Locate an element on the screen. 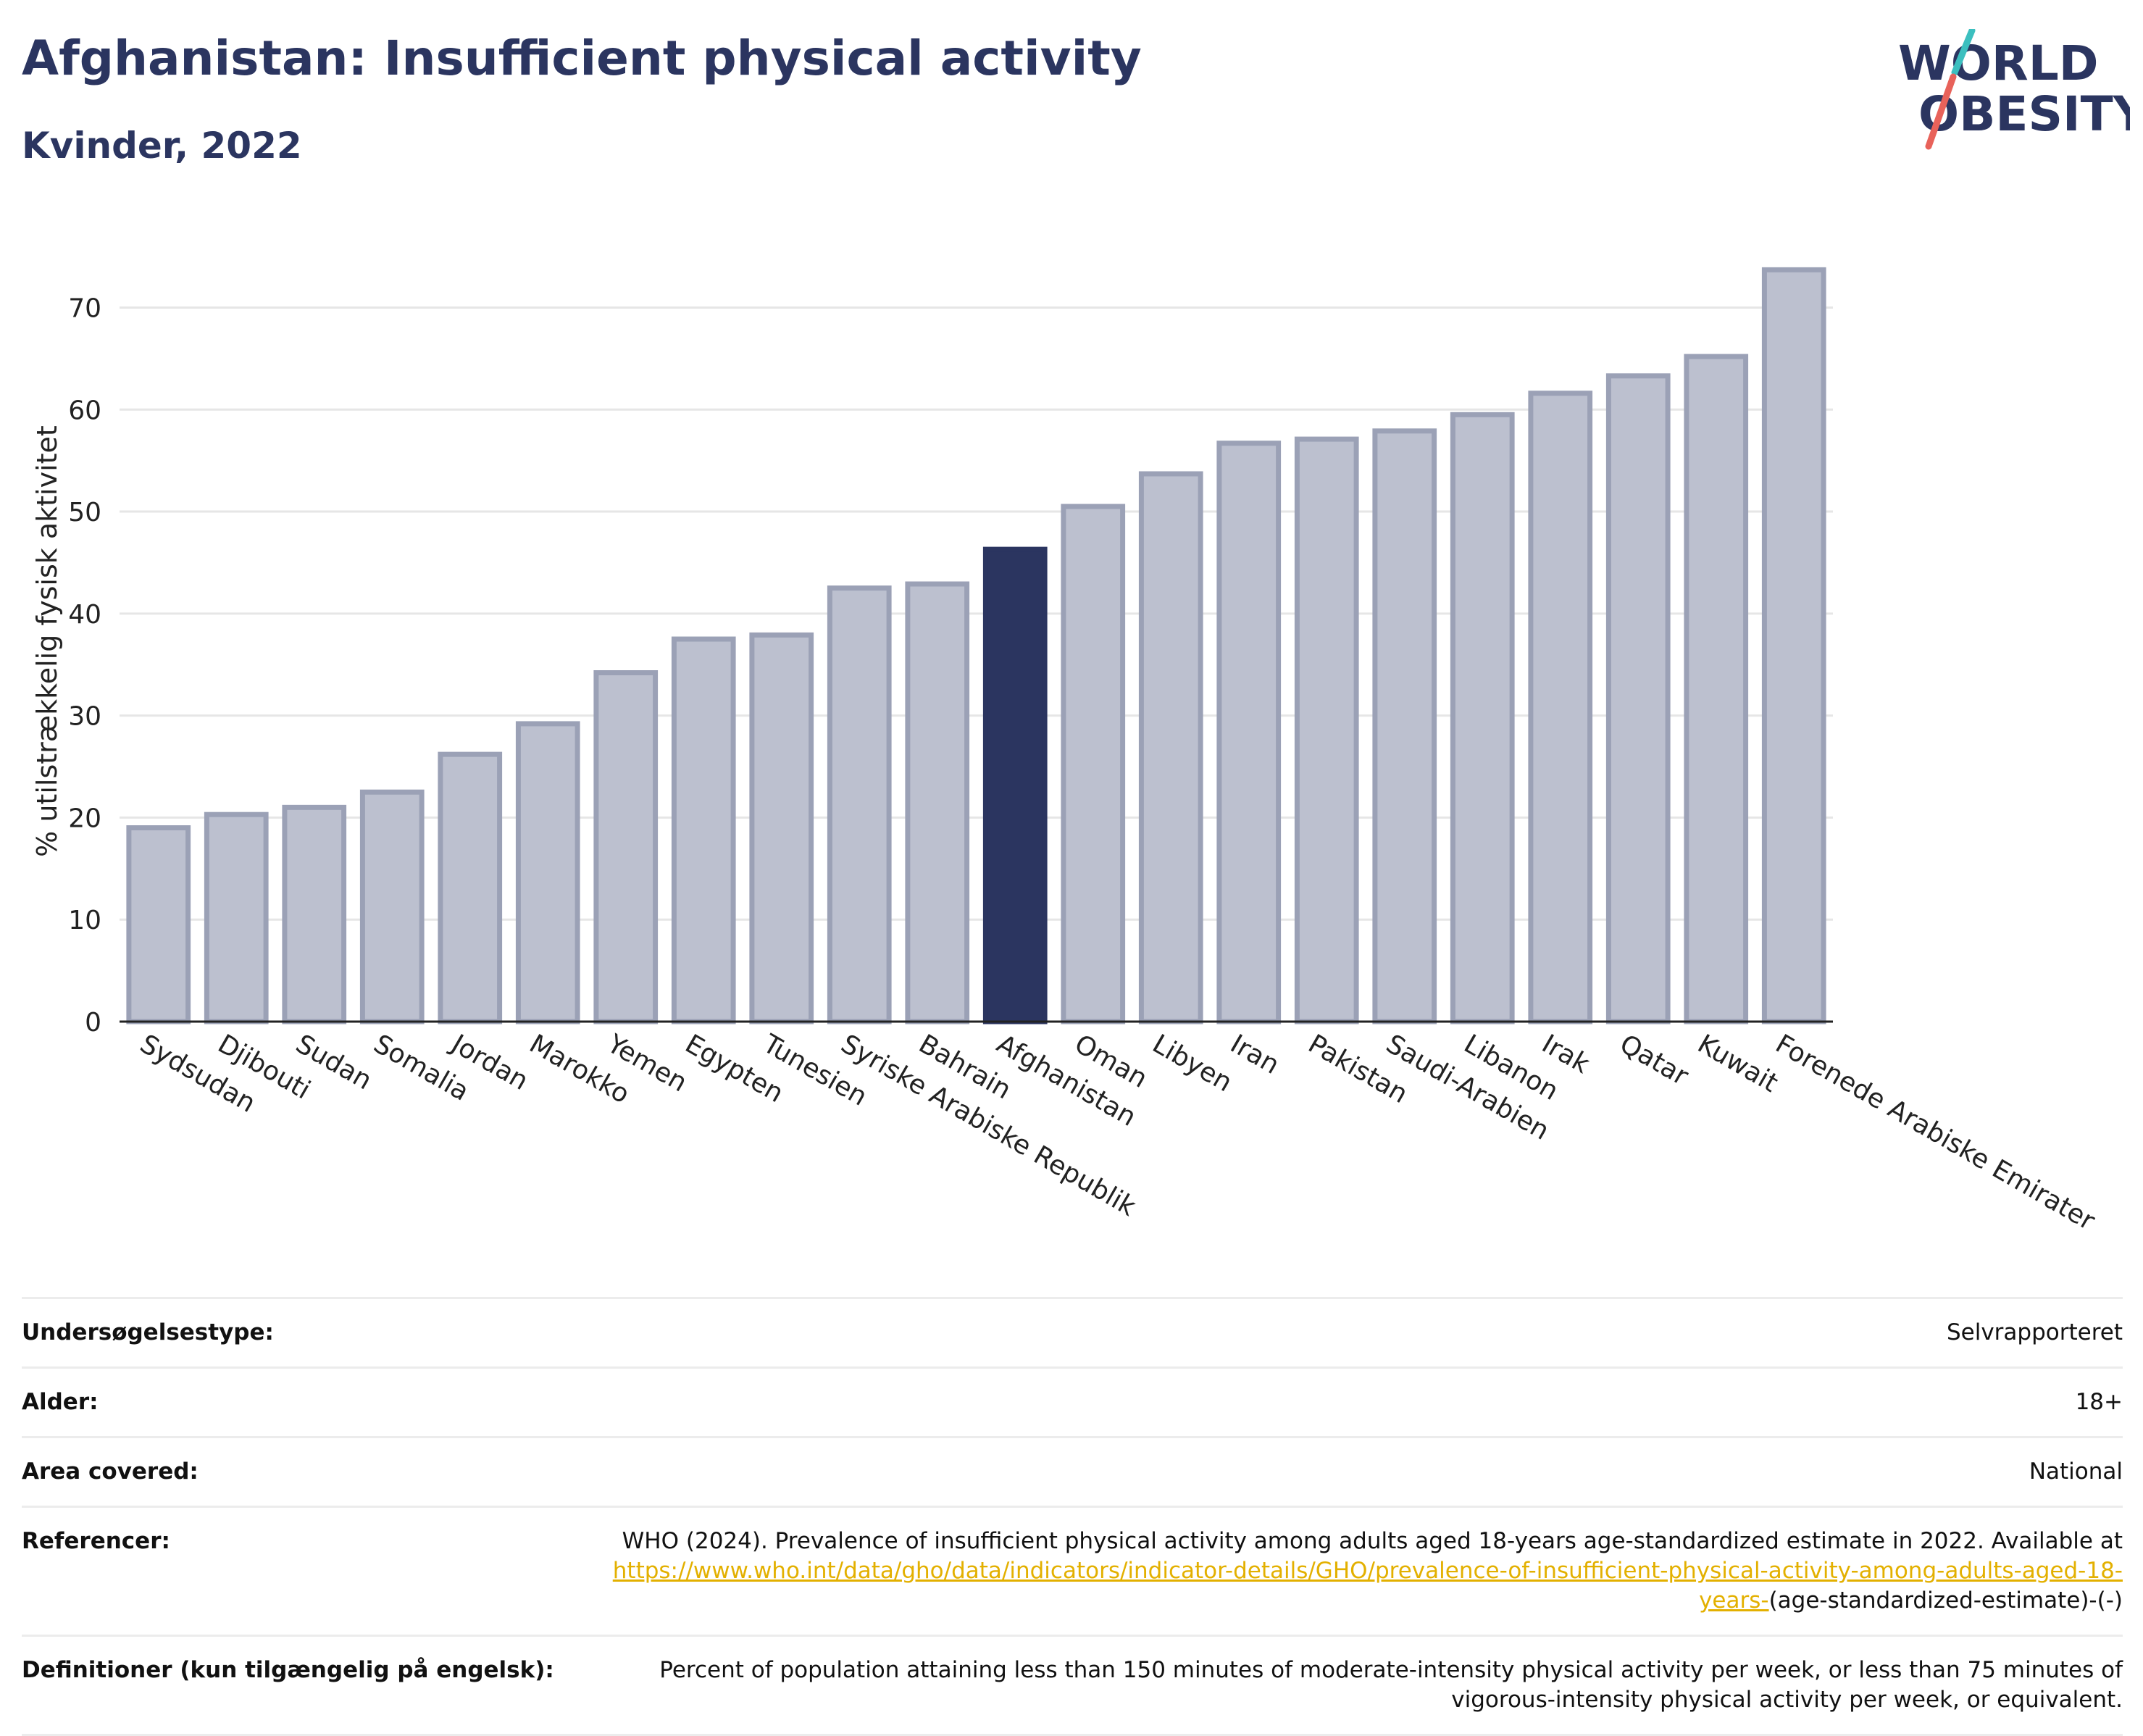 Image resolution: width=2143 pixels, height=1736 pixels. meta-label: Referencer: is located at coordinates (96, 1541).